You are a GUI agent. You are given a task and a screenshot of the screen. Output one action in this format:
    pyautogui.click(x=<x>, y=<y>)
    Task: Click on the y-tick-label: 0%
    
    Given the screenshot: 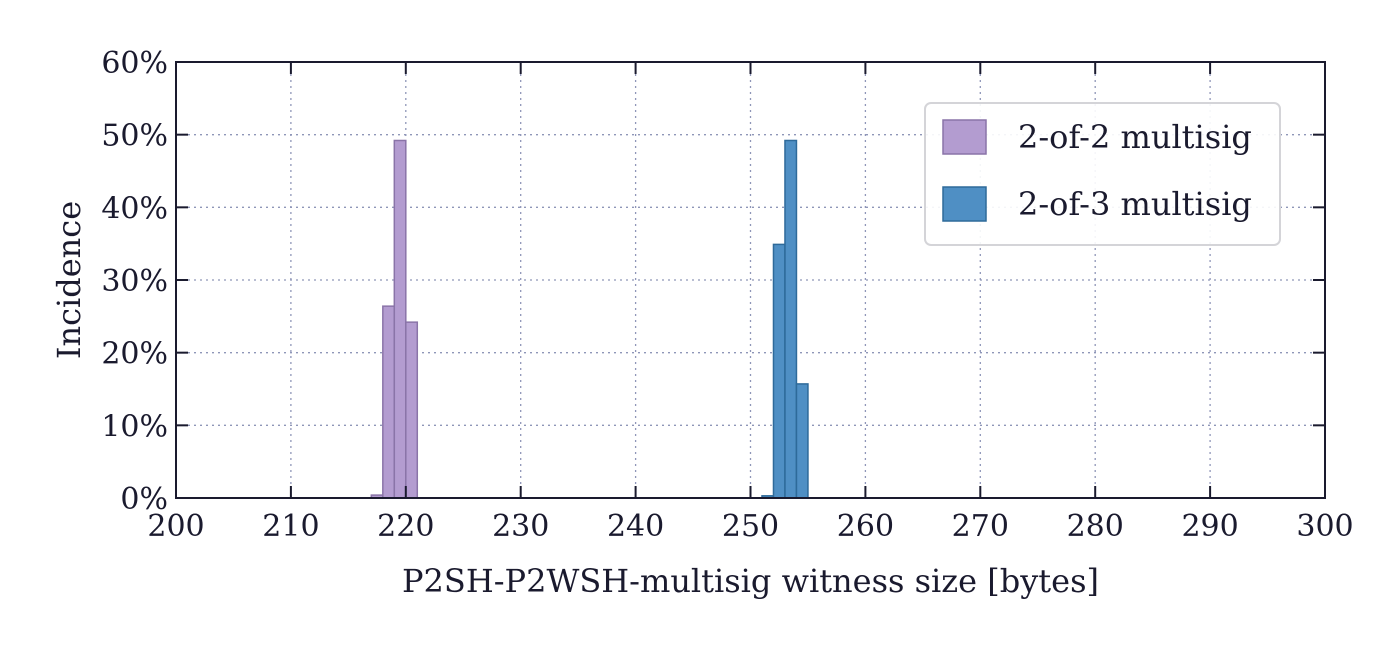 What is the action you would take?
    pyautogui.click(x=144, y=499)
    